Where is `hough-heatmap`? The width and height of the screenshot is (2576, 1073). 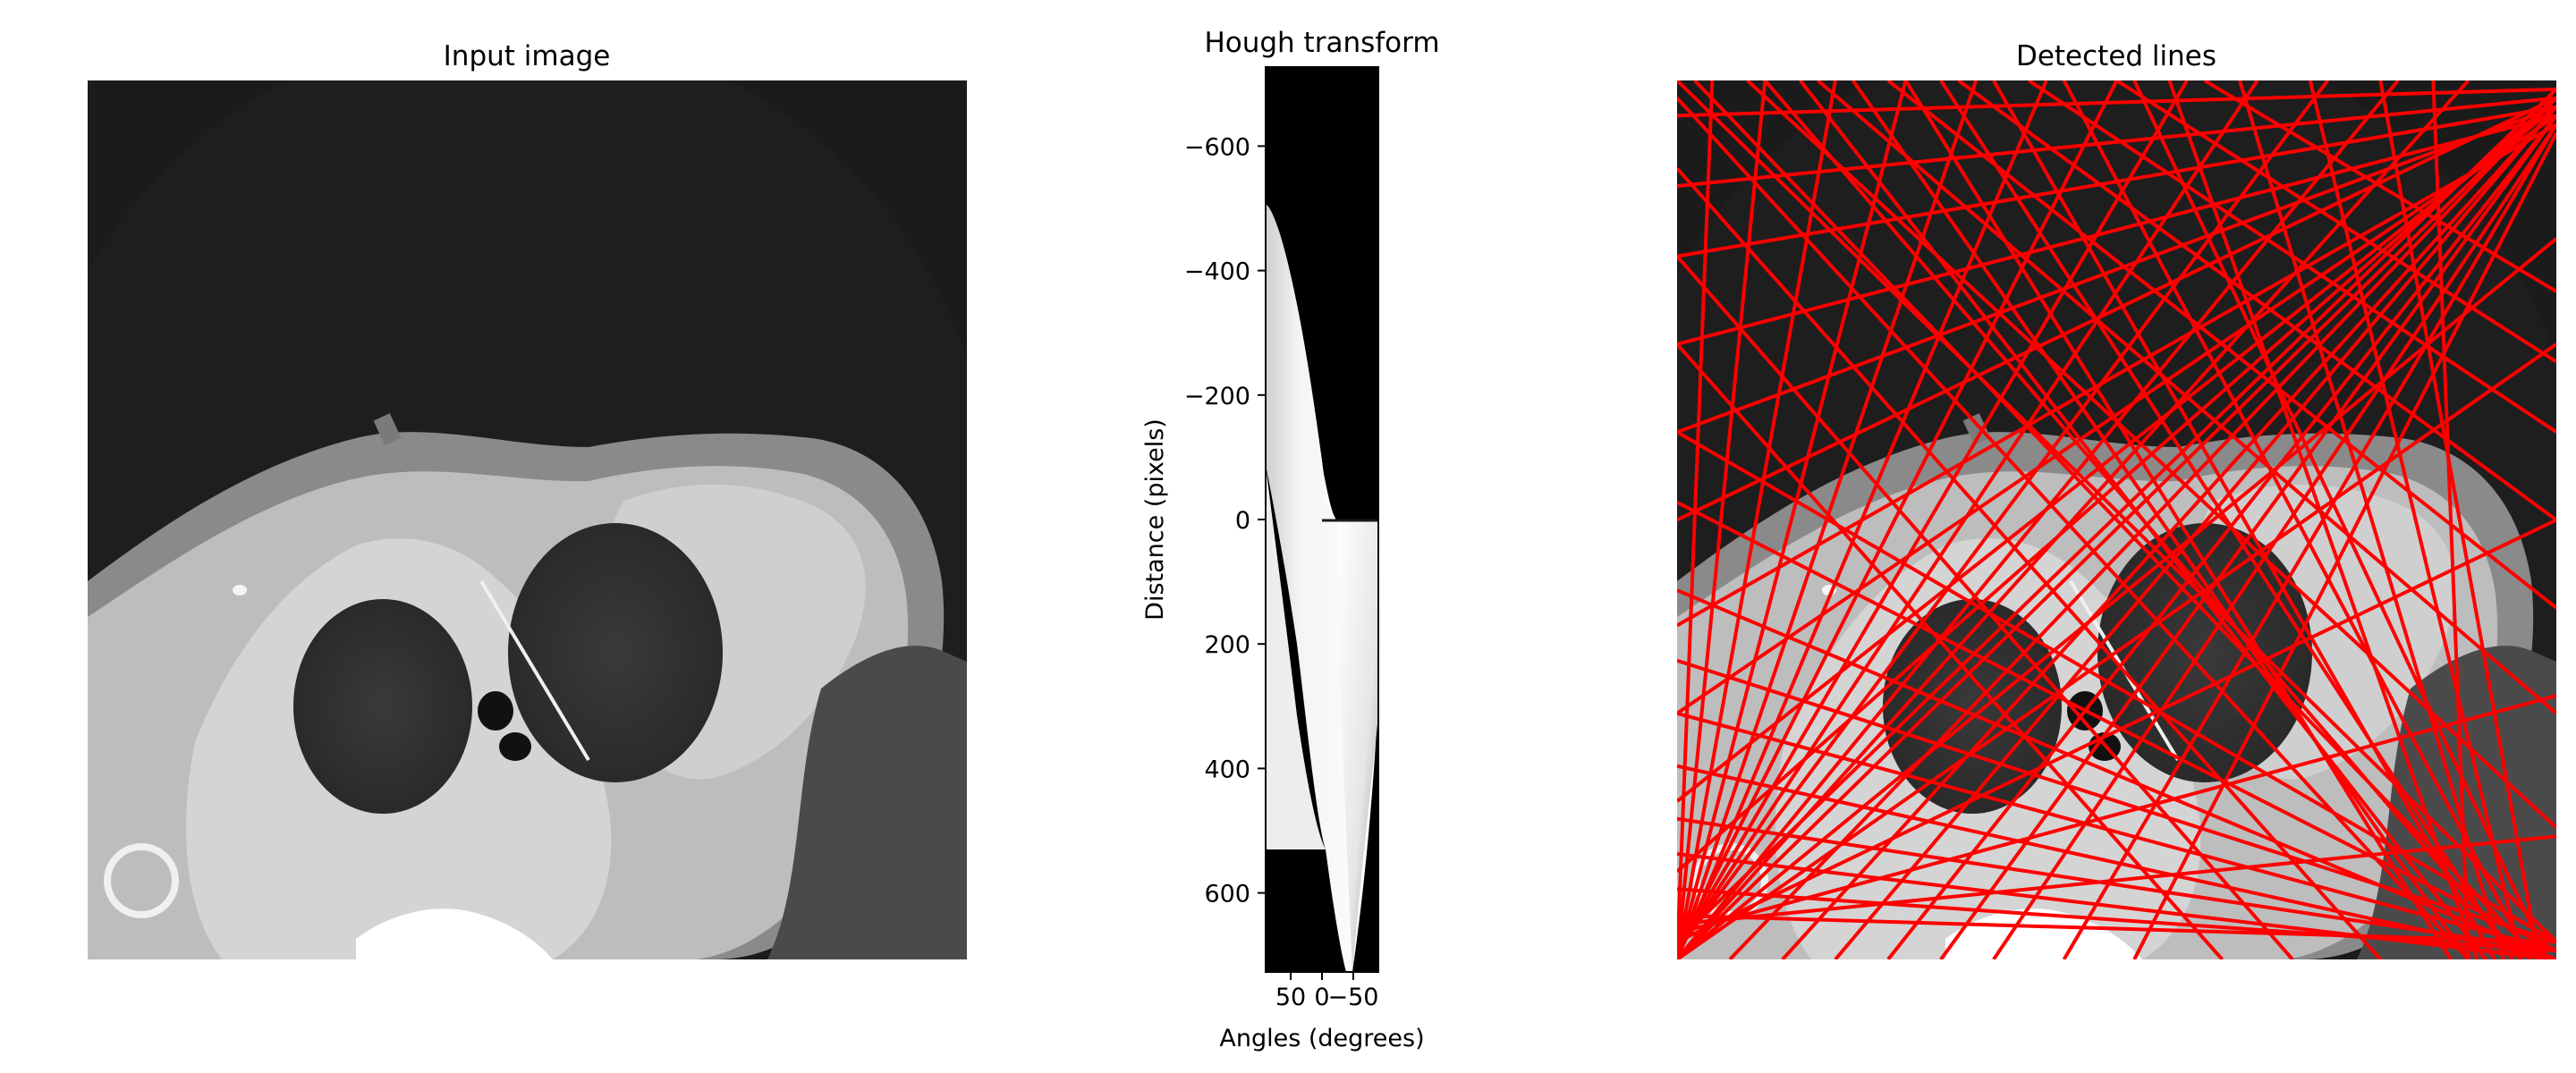
hough-heatmap is located at coordinates (1322, 519).